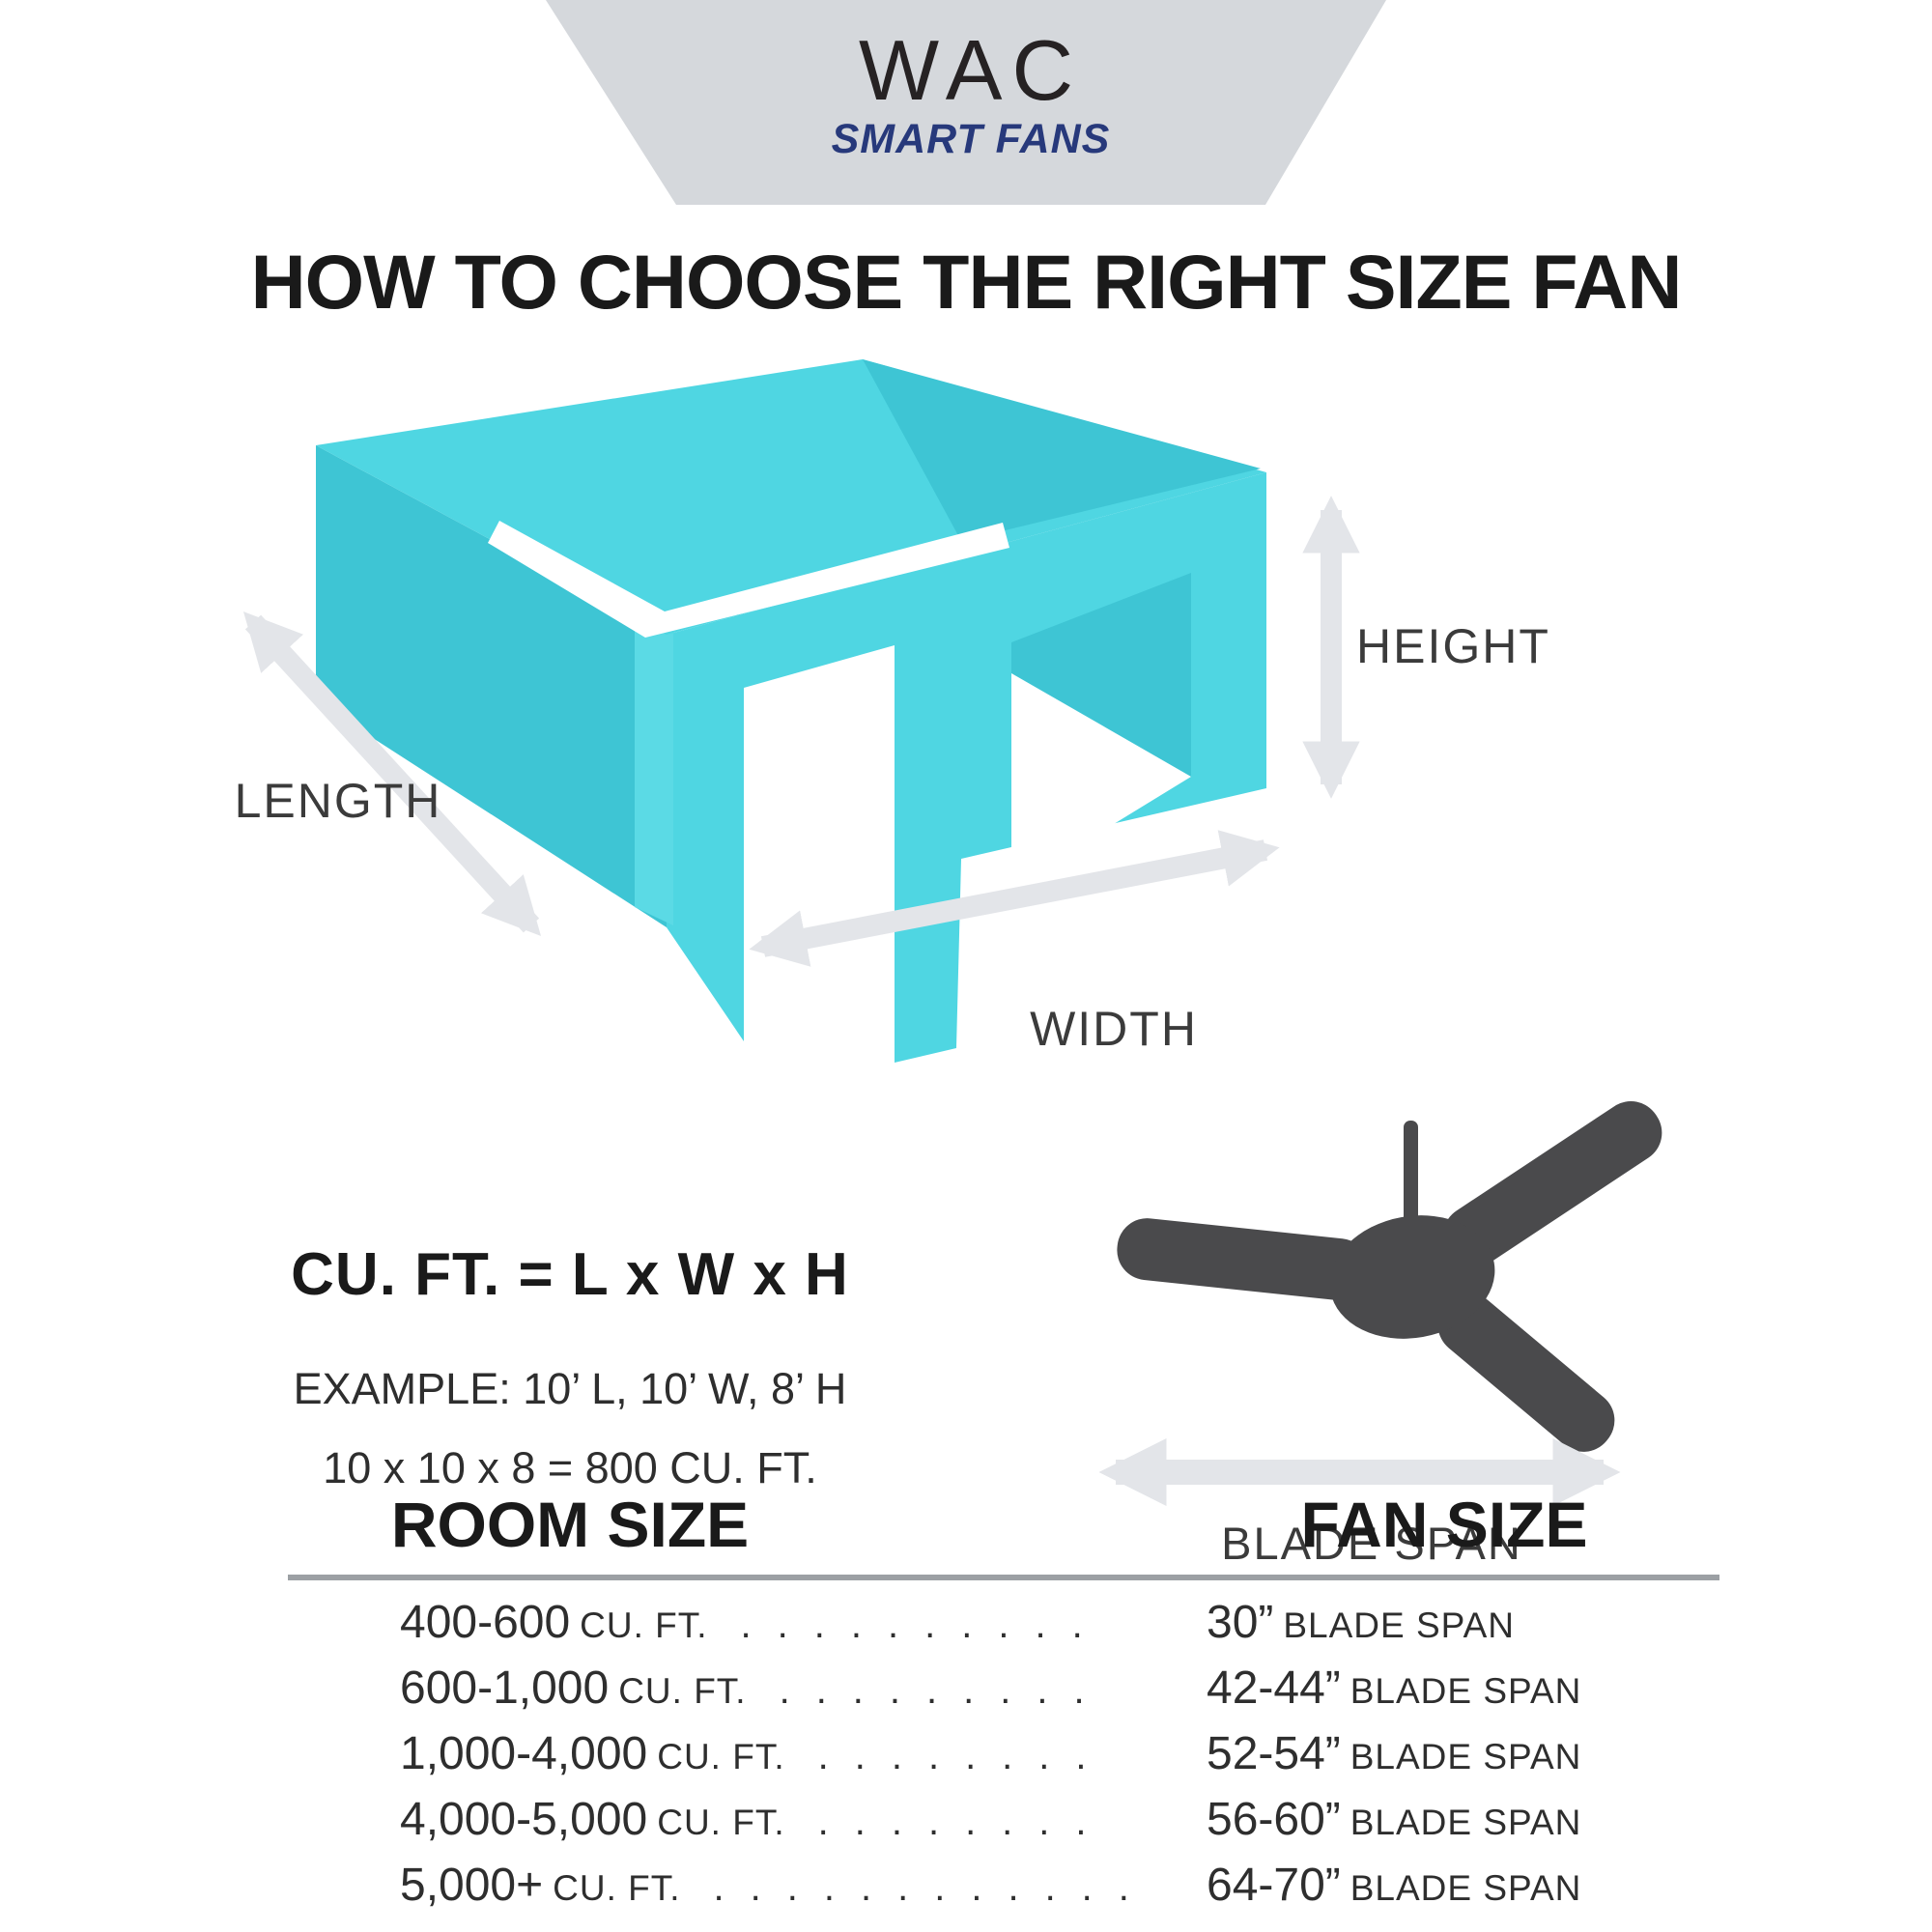  I want to click on room-corner-bevel, so click(654, 771).